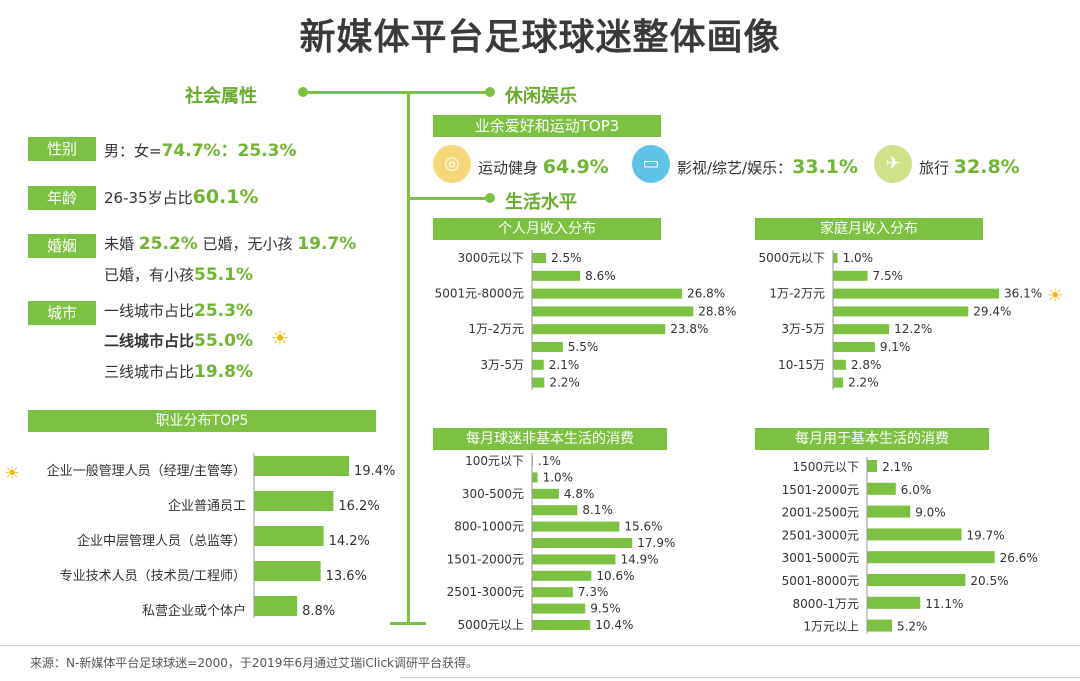 Image resolution: width=1080 pixels, height=681 pixels. Describe the element at coordinates (564, 365) in the screenshot. I see `value-label-6: 2.1%` at that location.